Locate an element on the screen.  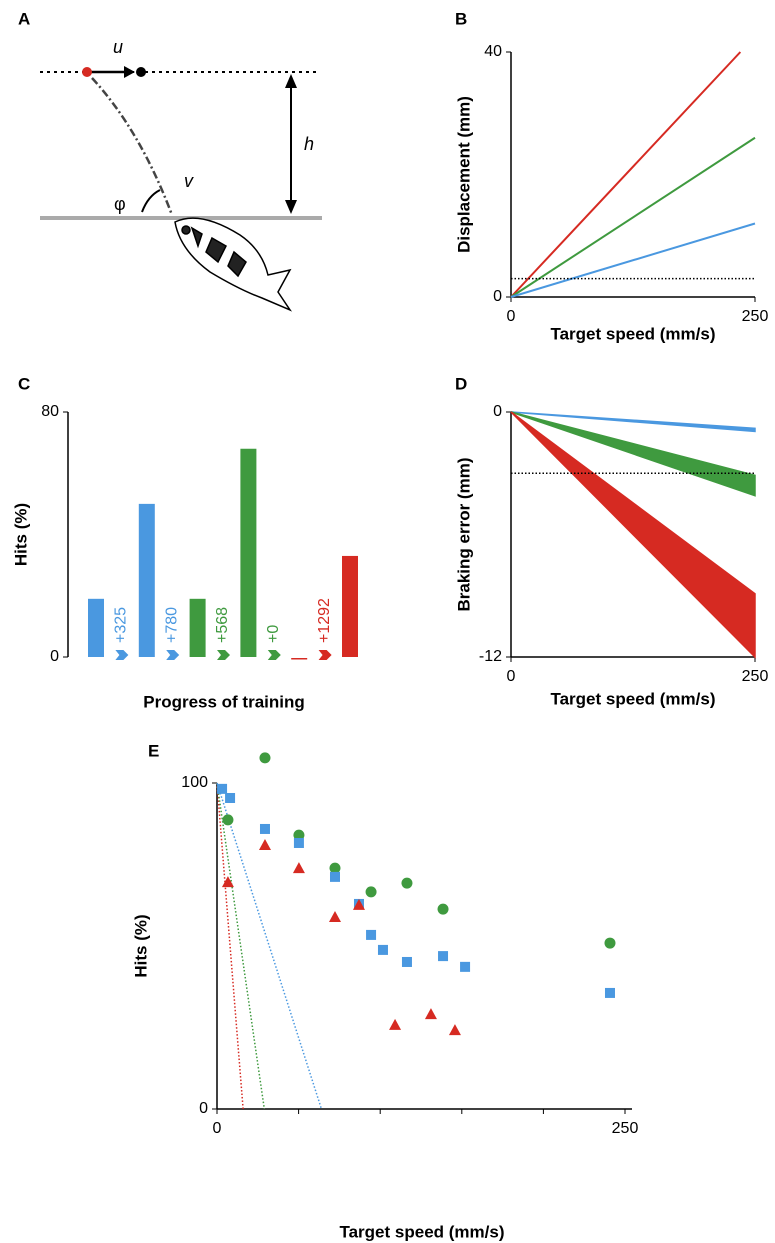
y-tick-label: -12 is located at coordinates (490, 656).